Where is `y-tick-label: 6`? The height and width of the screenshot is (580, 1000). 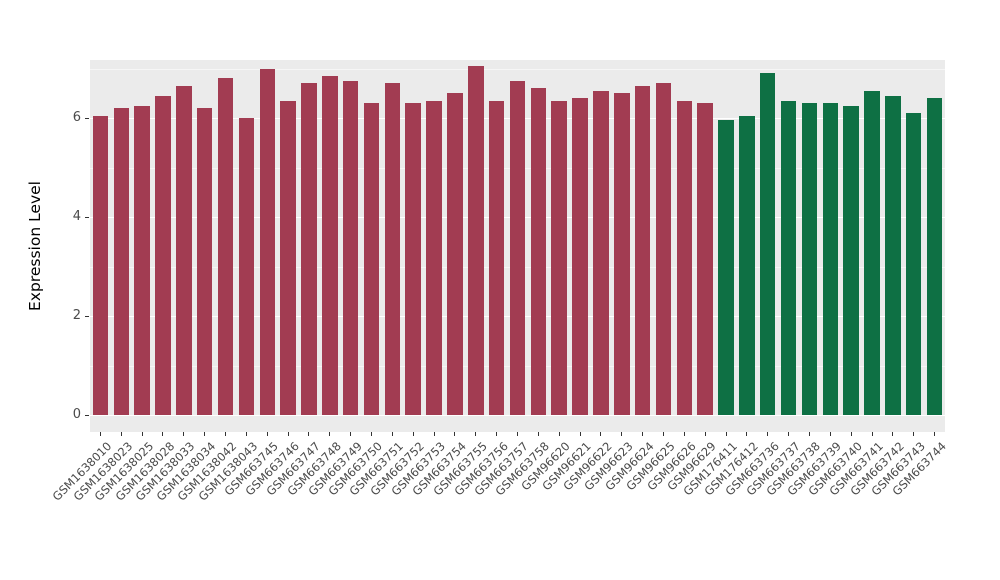
y-tick-label: 6 is located at coordinates (76, 117).